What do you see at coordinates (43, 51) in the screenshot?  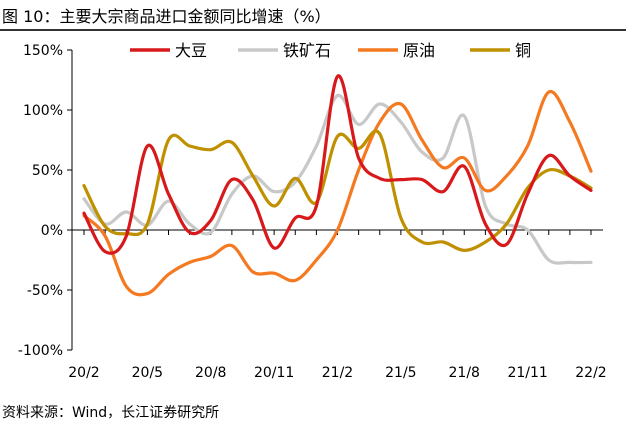 I see `y-tick-label: 150%` at bounding box center [43, 51].